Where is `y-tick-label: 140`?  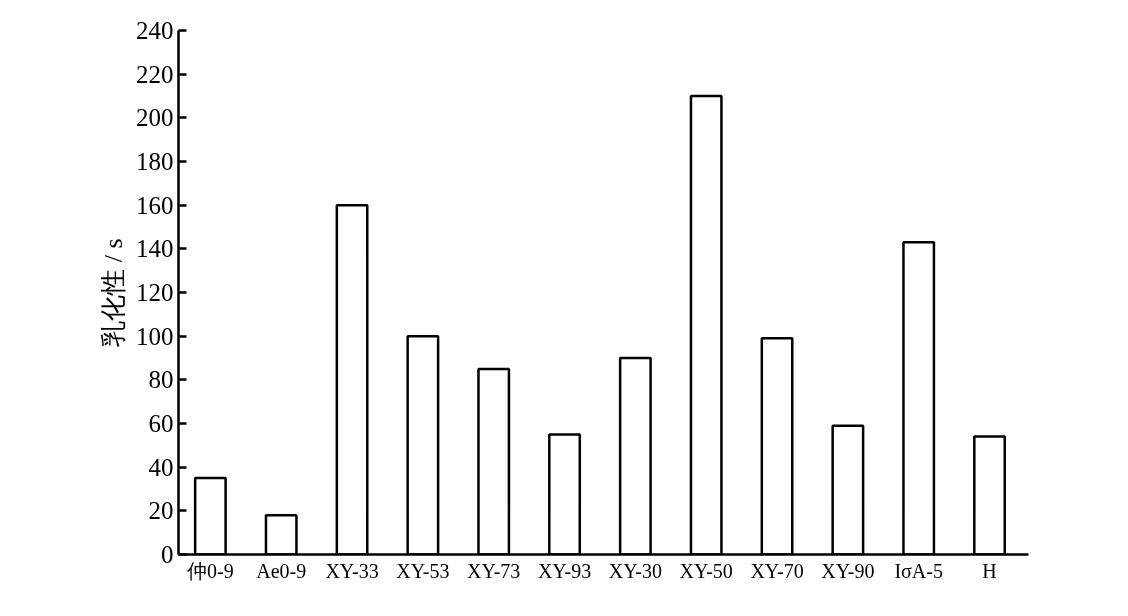 y-tick-label: 140 is located at coordinates (155, 249).